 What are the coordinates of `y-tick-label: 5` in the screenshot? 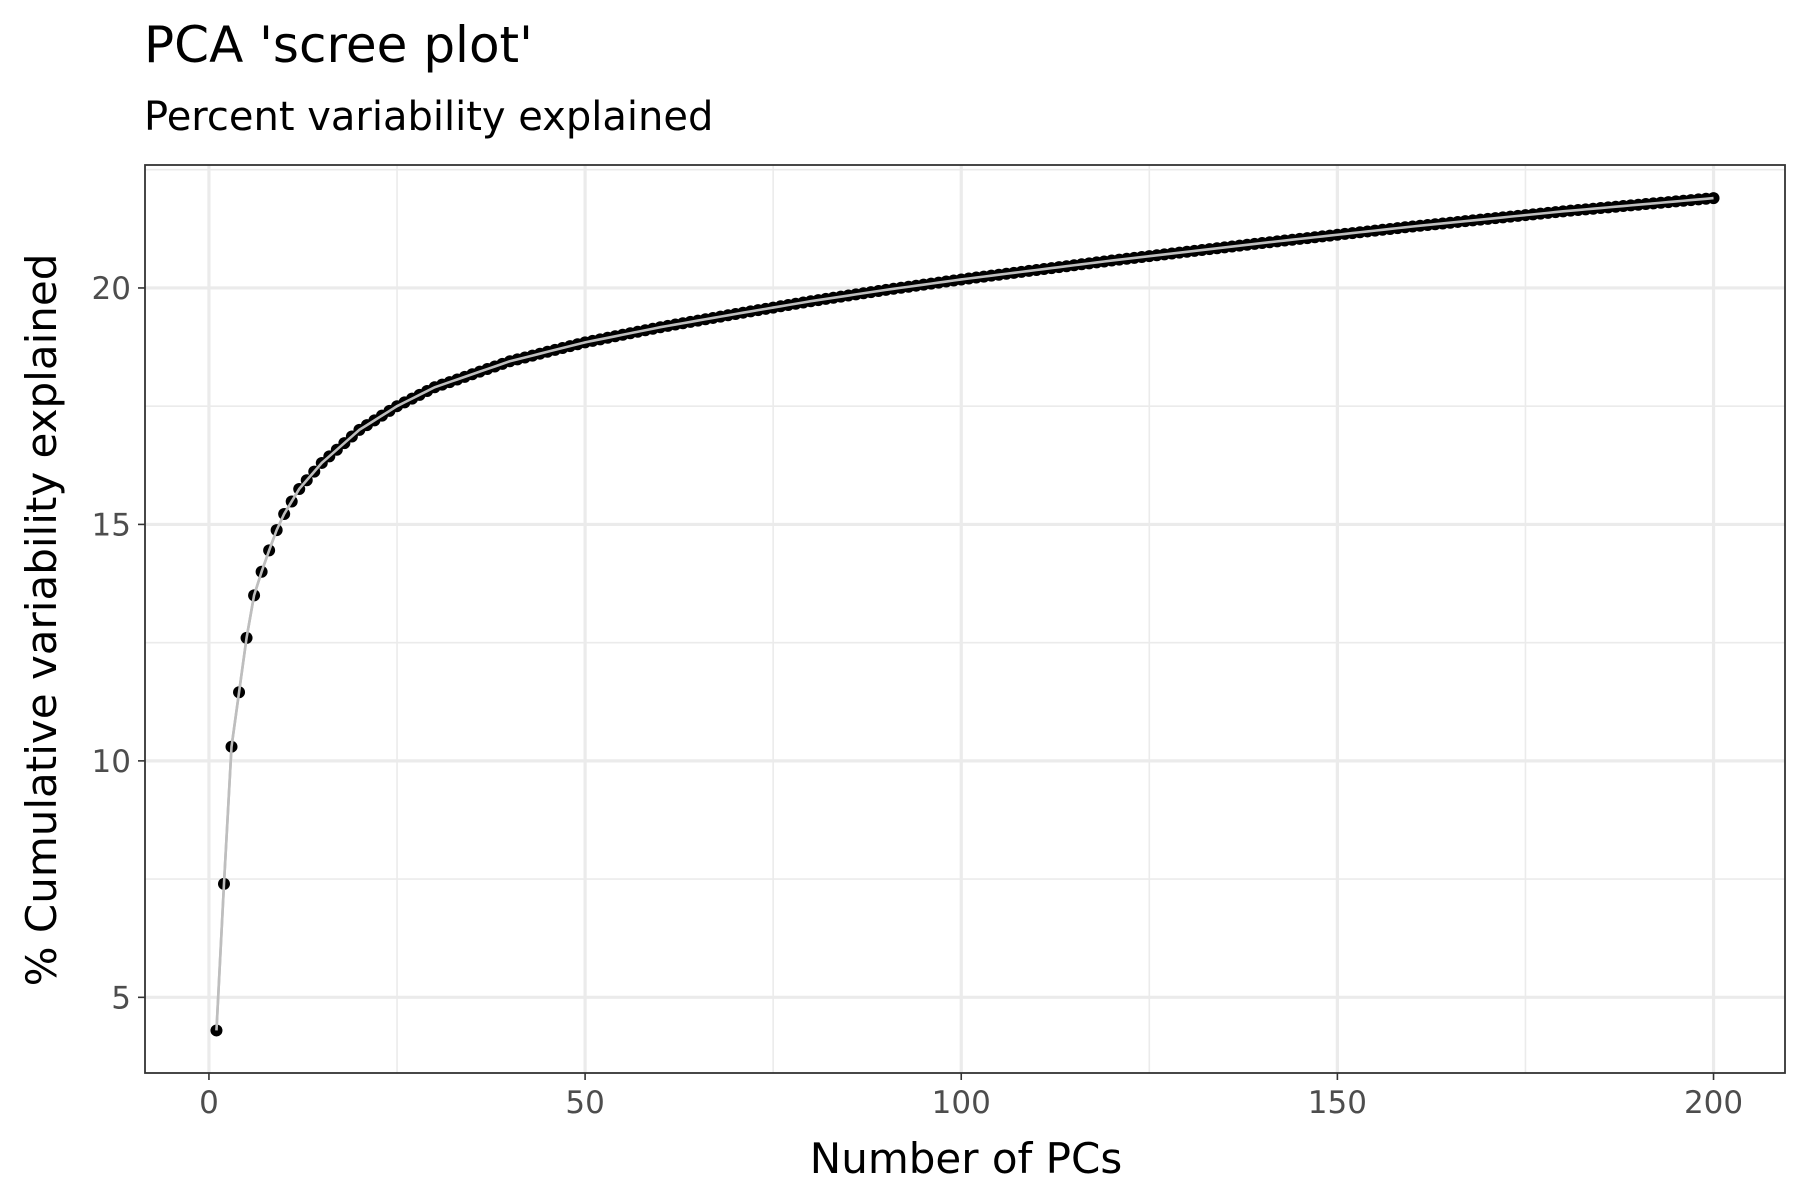 It's located at (121, 998).